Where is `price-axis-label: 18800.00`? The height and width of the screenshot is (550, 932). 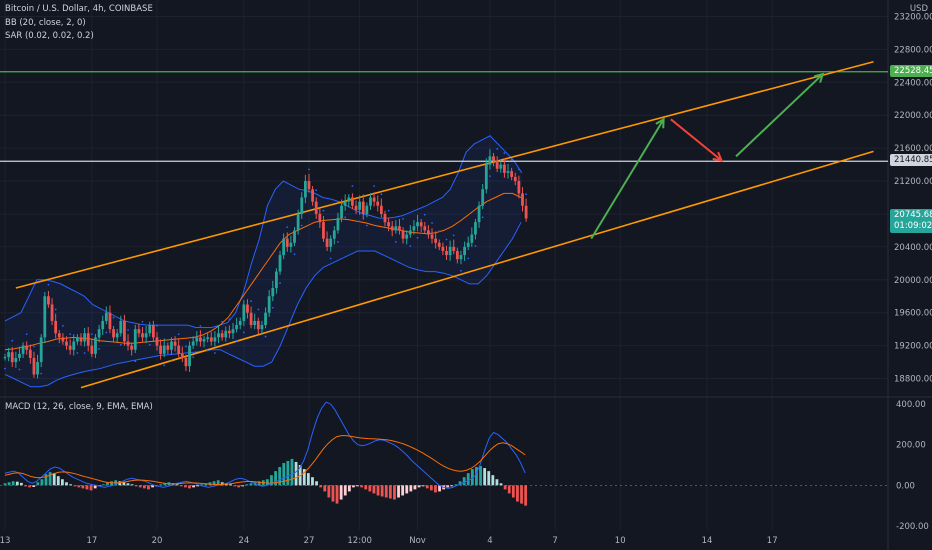 price-axis-label: 18800.00 is located at coordinates (913, 380).